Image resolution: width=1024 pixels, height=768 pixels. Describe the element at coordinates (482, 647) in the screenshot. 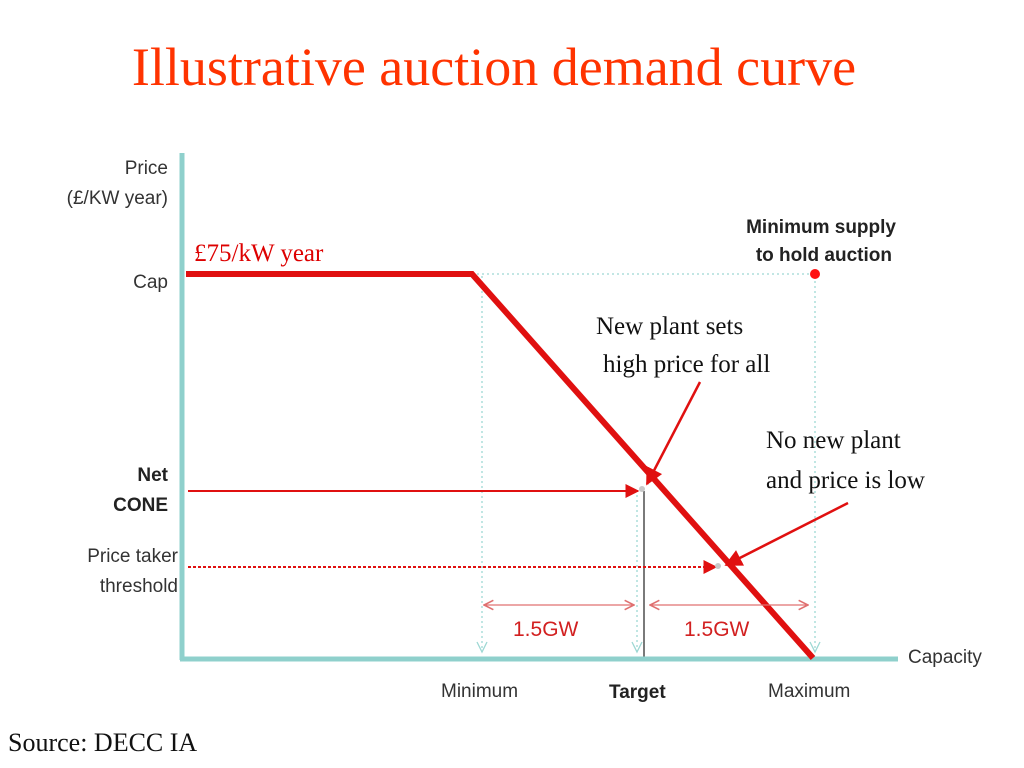

I see `minimum-guide-chevron` at that location.